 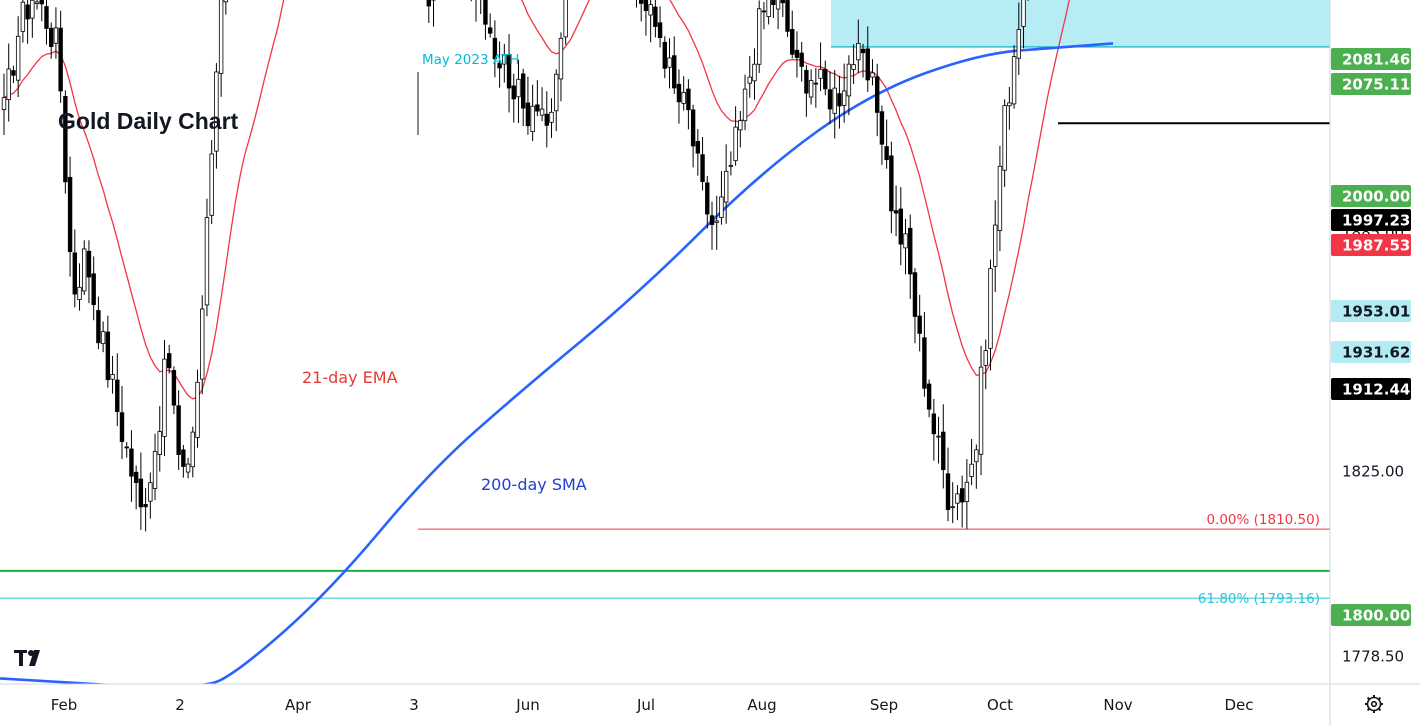 What do you see at coordinates (1374, 704) in the screenshot?
I see `gear-icon` at bounding box center [1374, 704].